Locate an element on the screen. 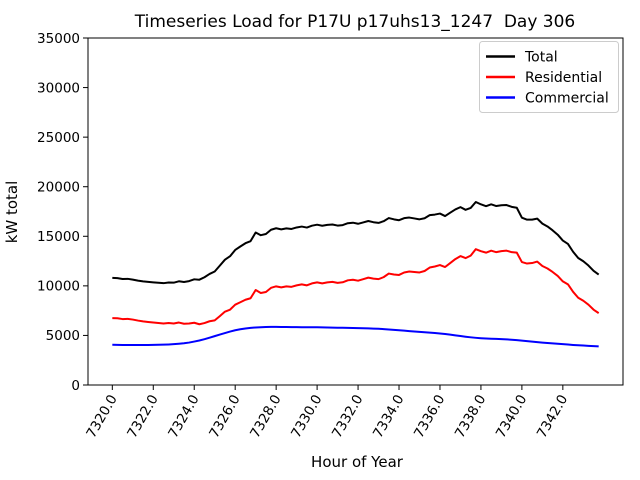 The width and height of the screenshot is (640, 480). series-line-residential is located at coordinates (356, 287).